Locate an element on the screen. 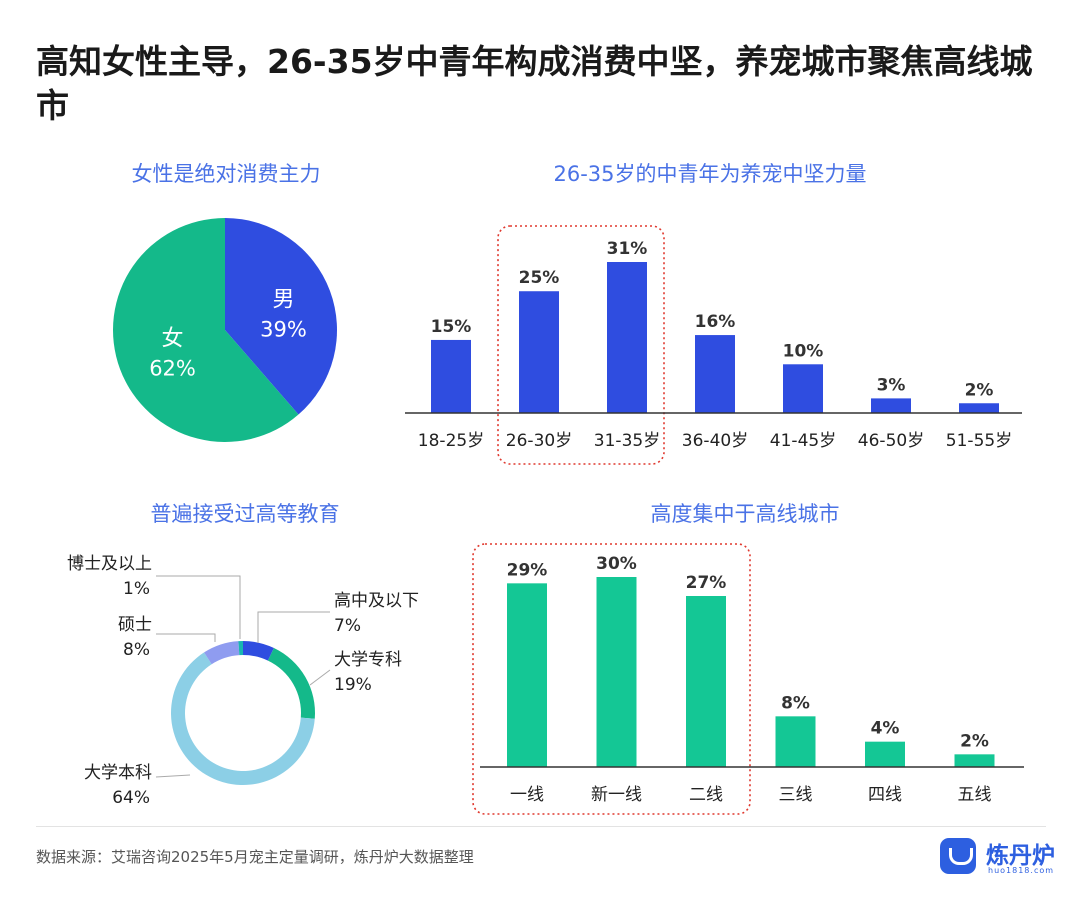  education-slice-label: 大学专科 is located at coordinates (368, 660).